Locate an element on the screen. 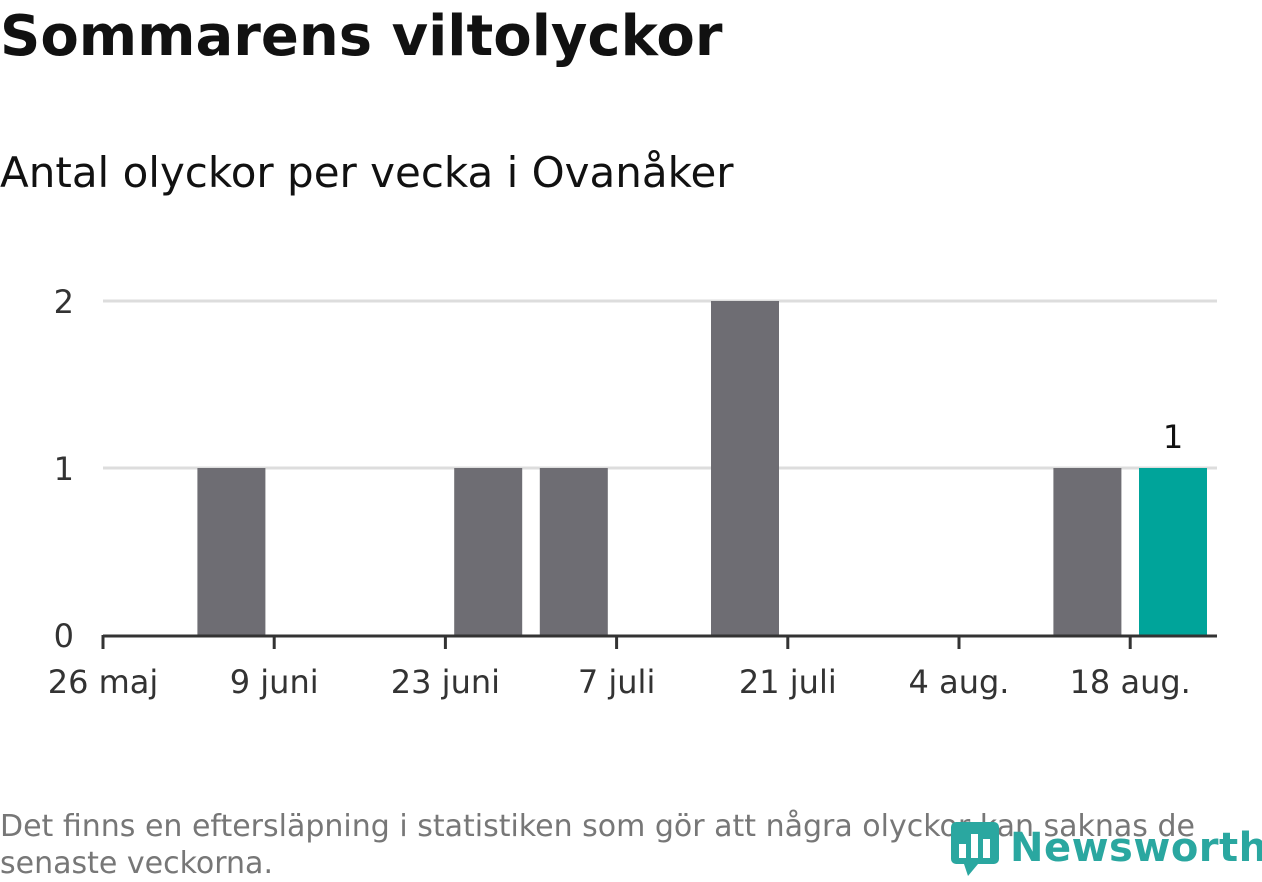  chart-bubble-icon is located at coordinates (975, 849).